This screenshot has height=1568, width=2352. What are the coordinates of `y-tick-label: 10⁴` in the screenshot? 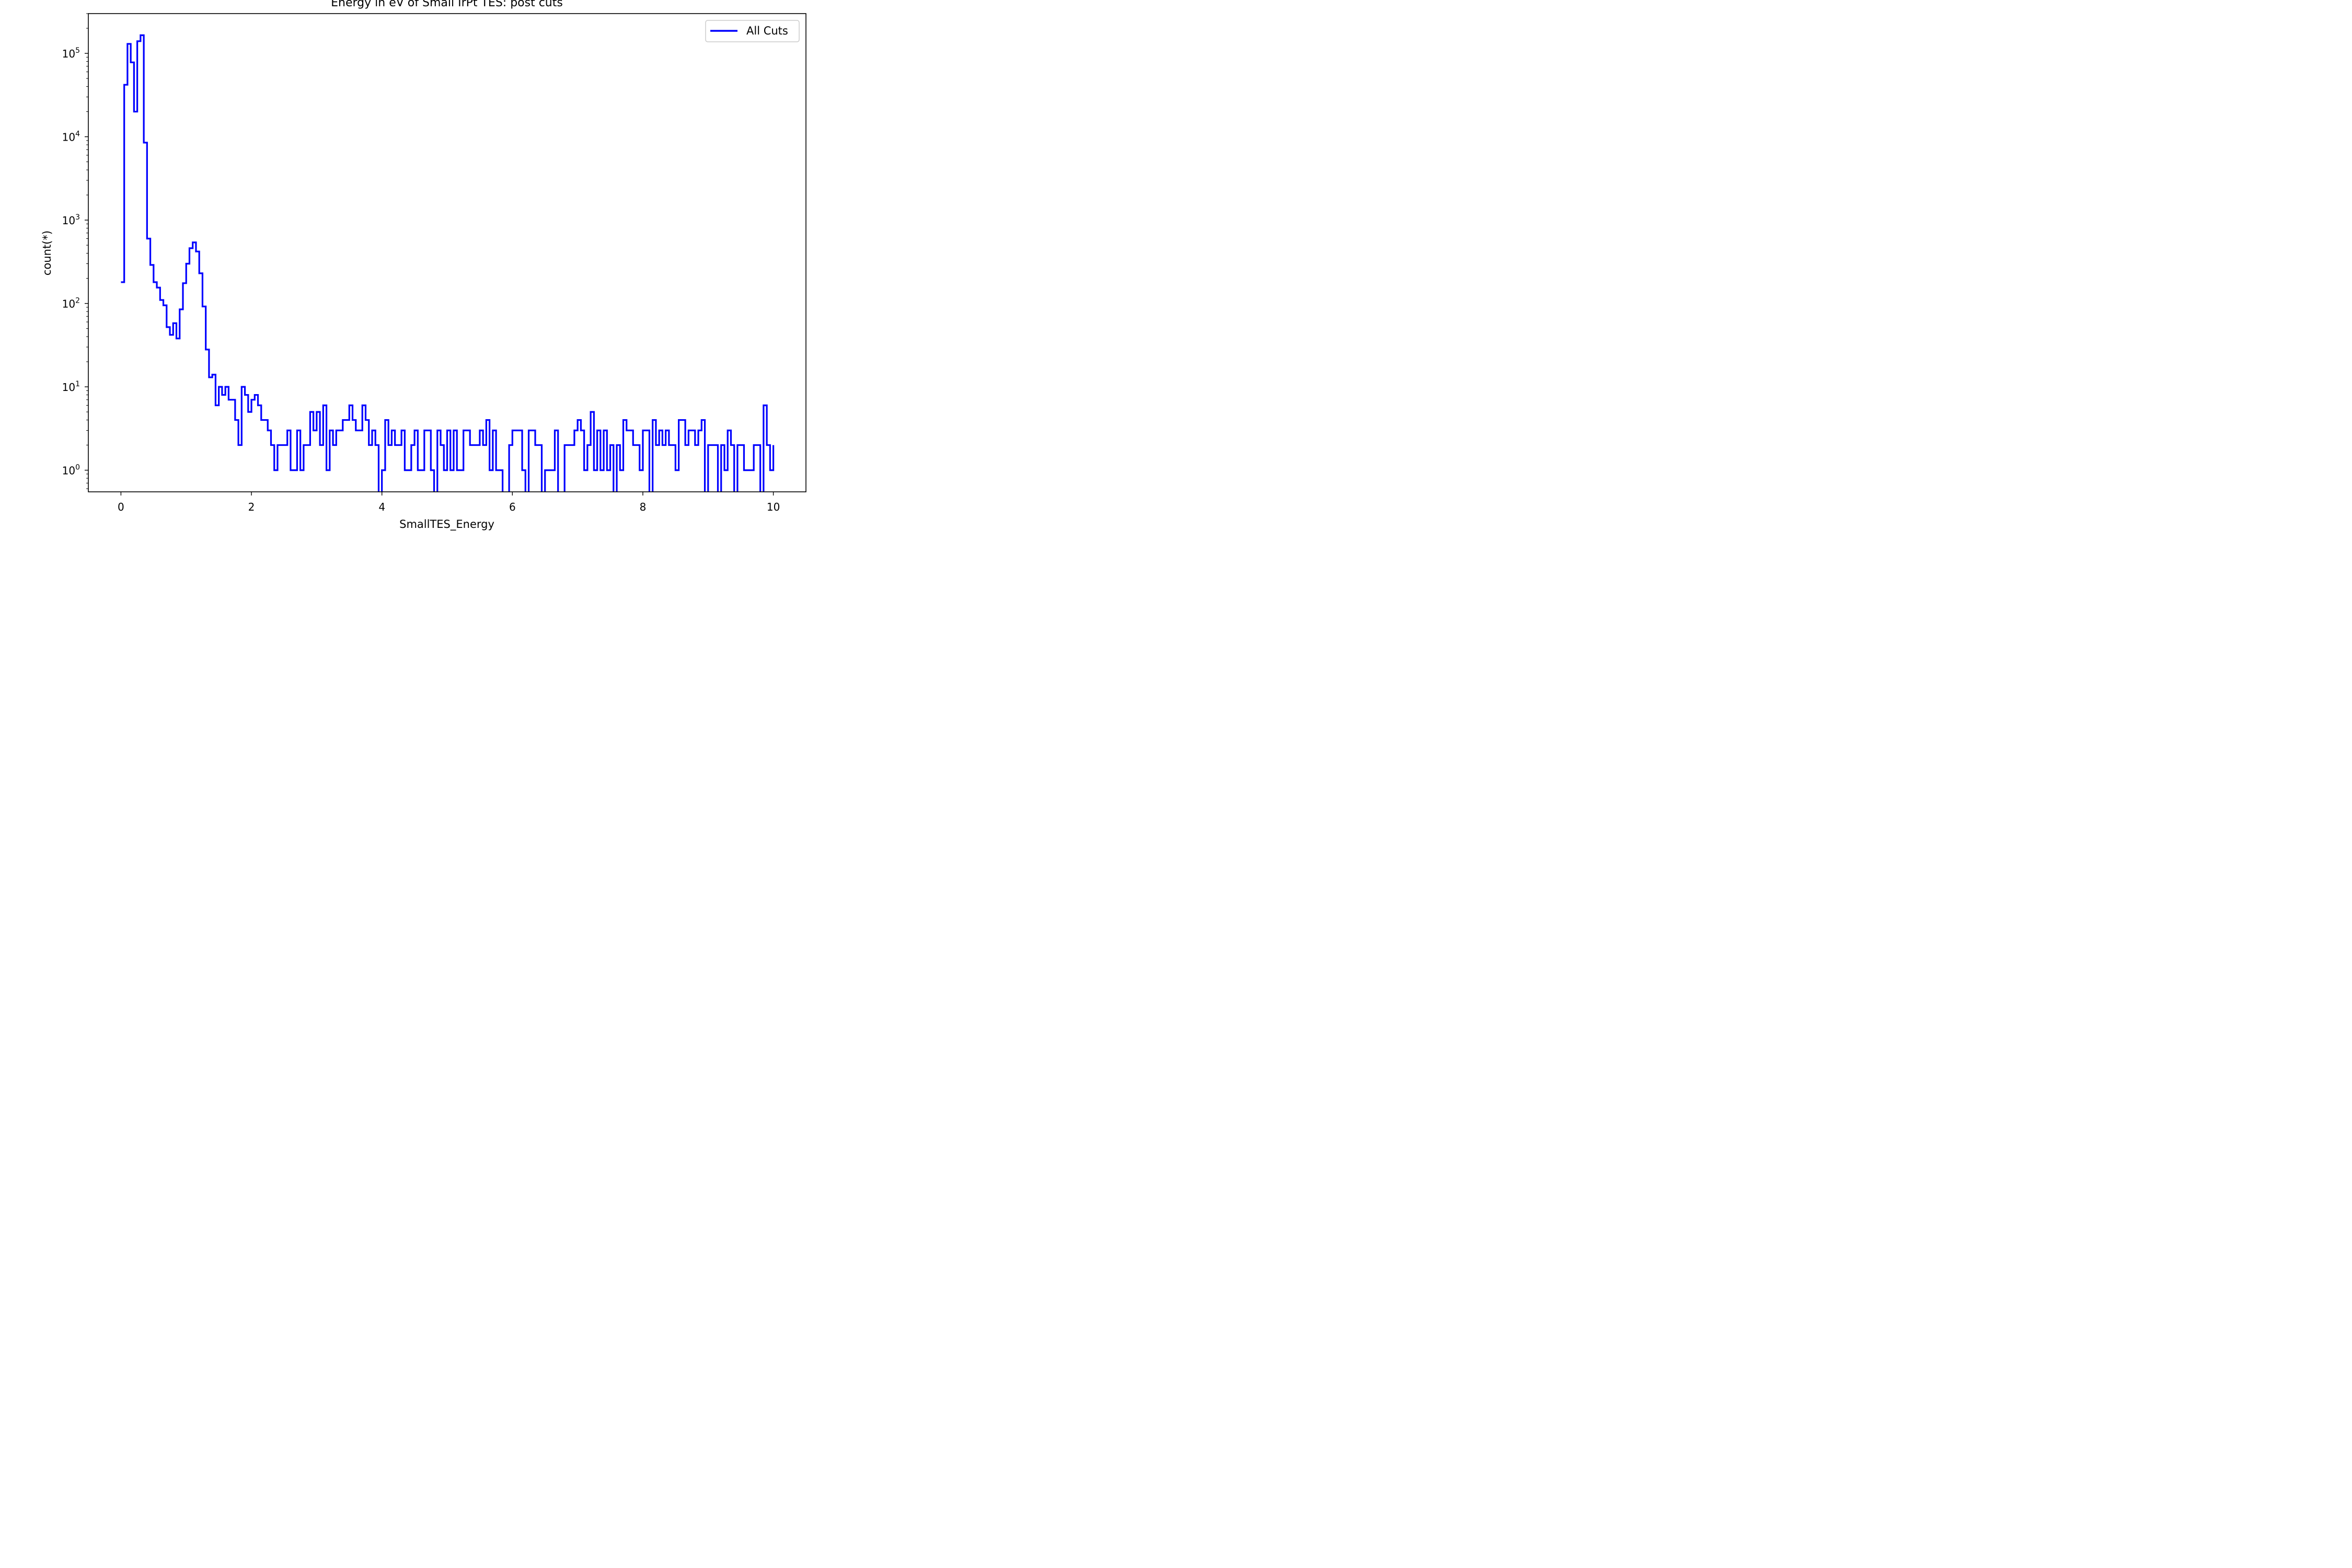 It's located at (71, 137).